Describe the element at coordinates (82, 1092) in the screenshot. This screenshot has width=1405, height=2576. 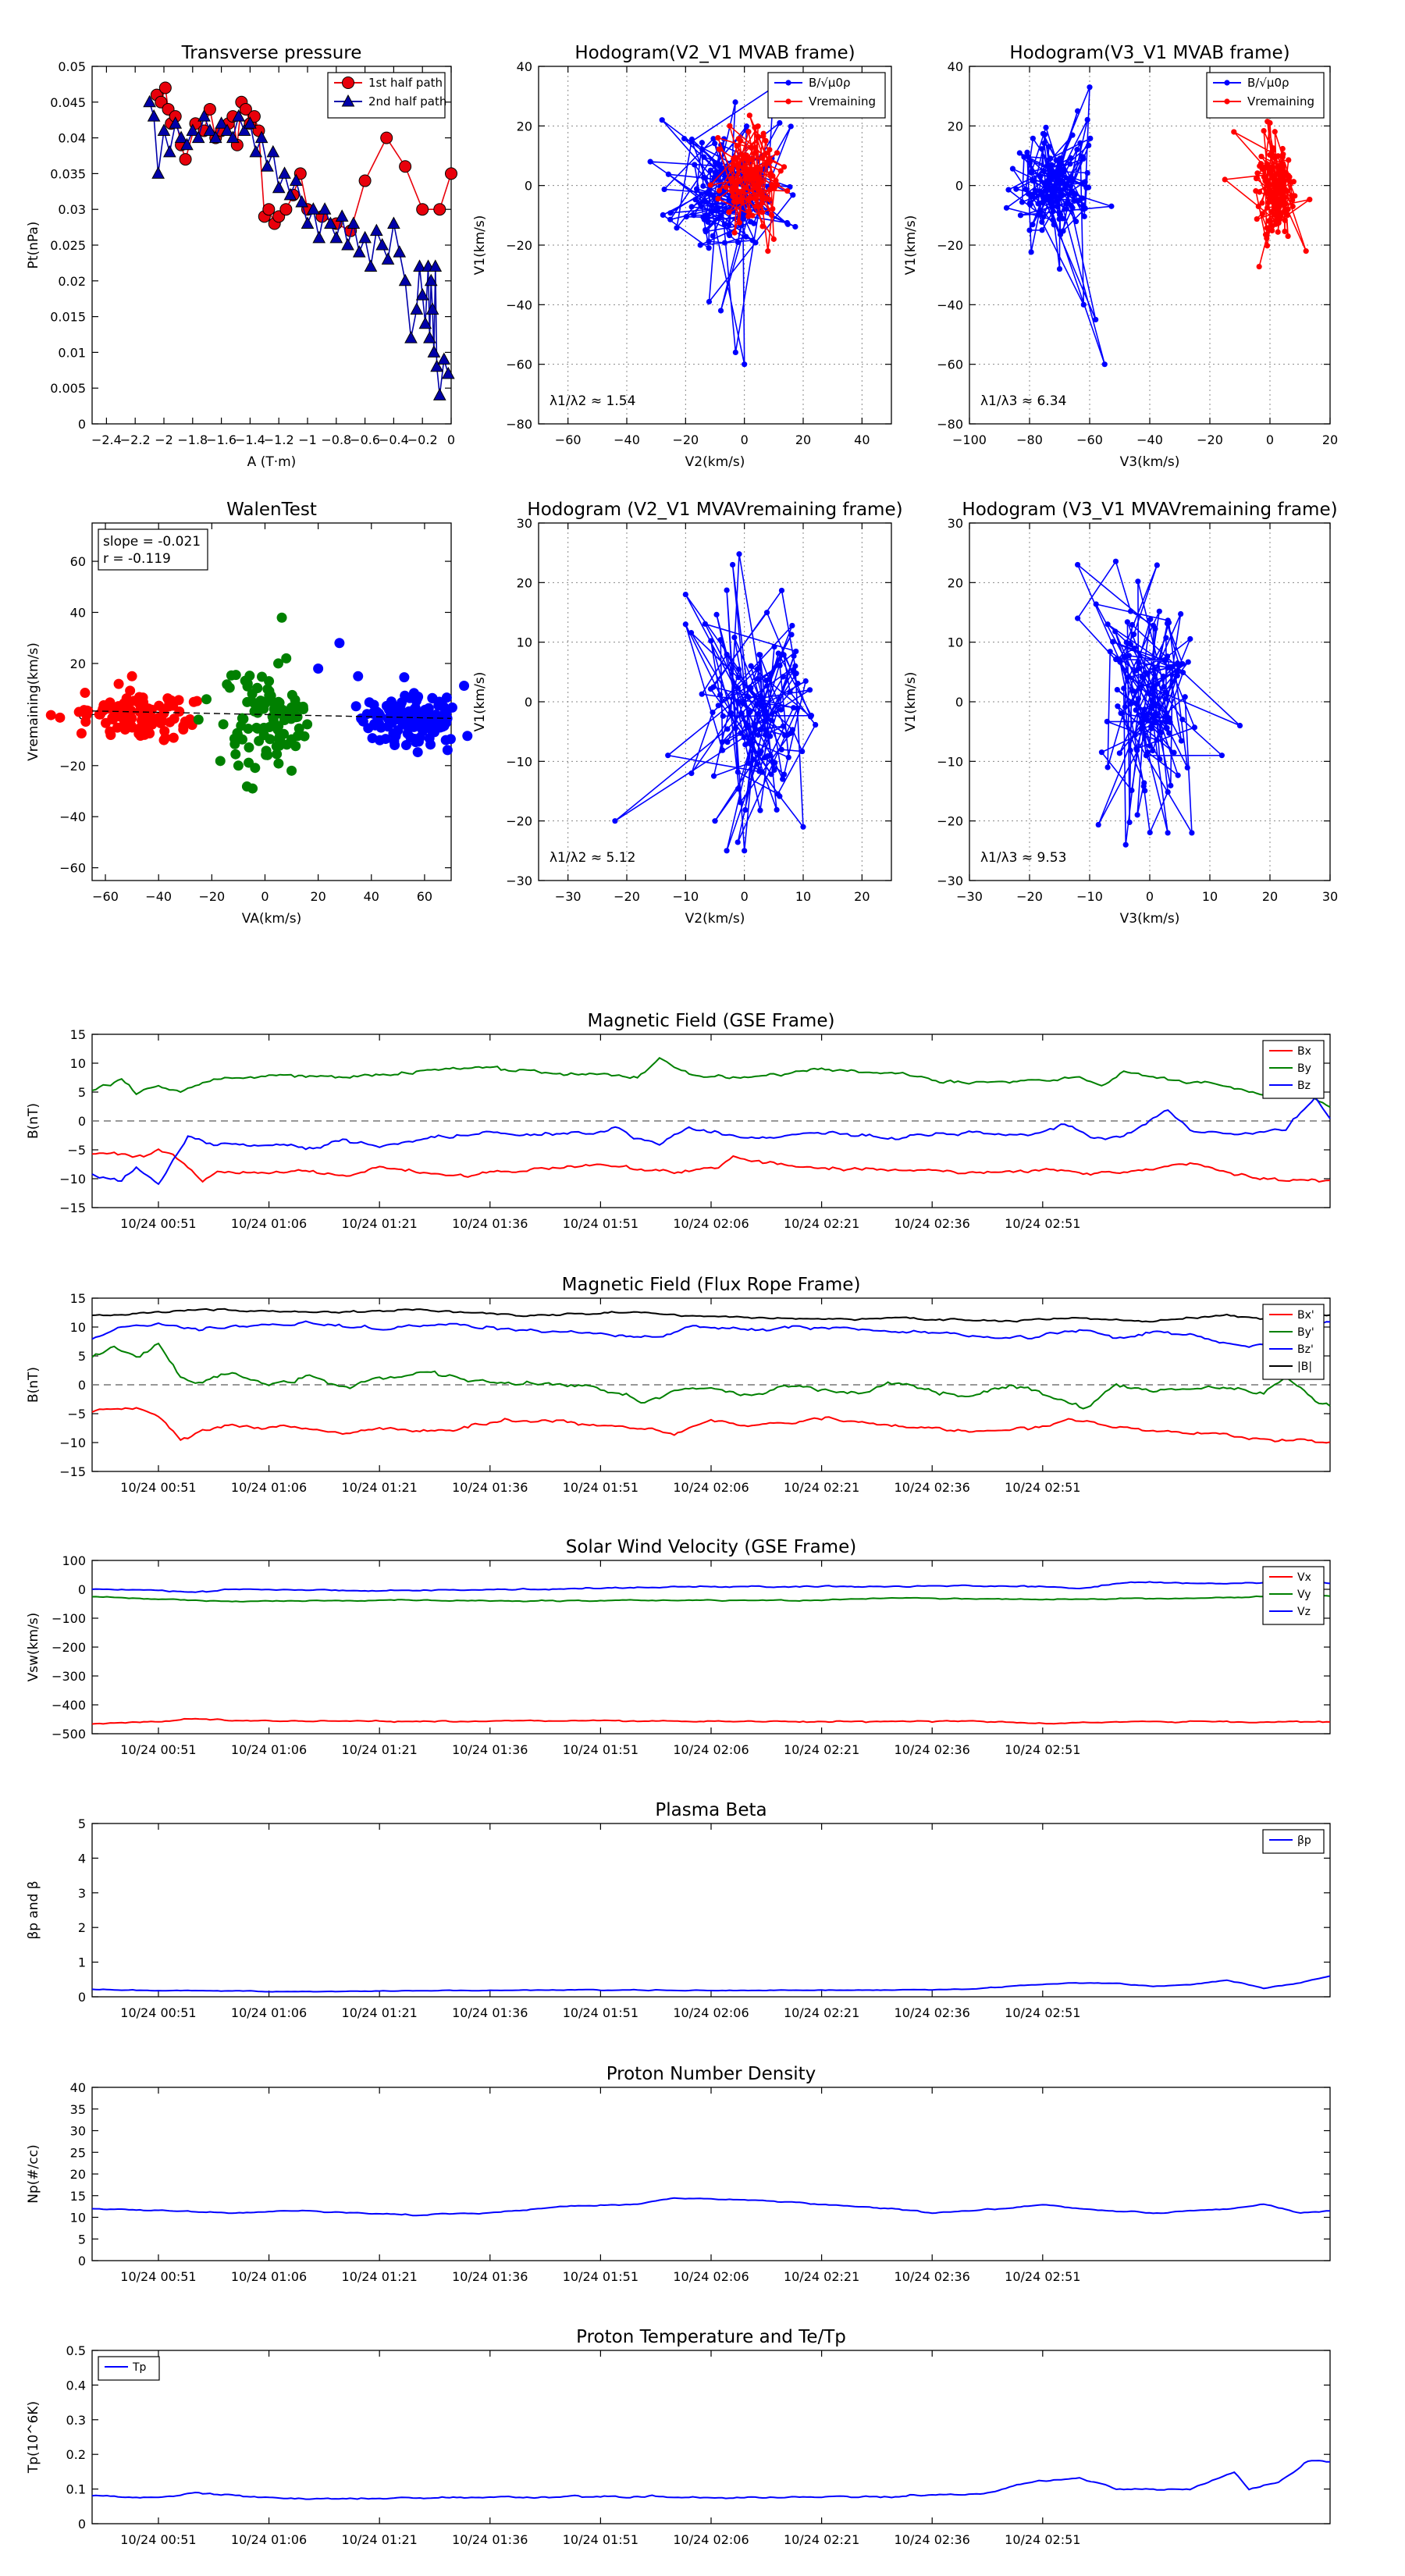
I see `y-tick-label: 5` at that location.